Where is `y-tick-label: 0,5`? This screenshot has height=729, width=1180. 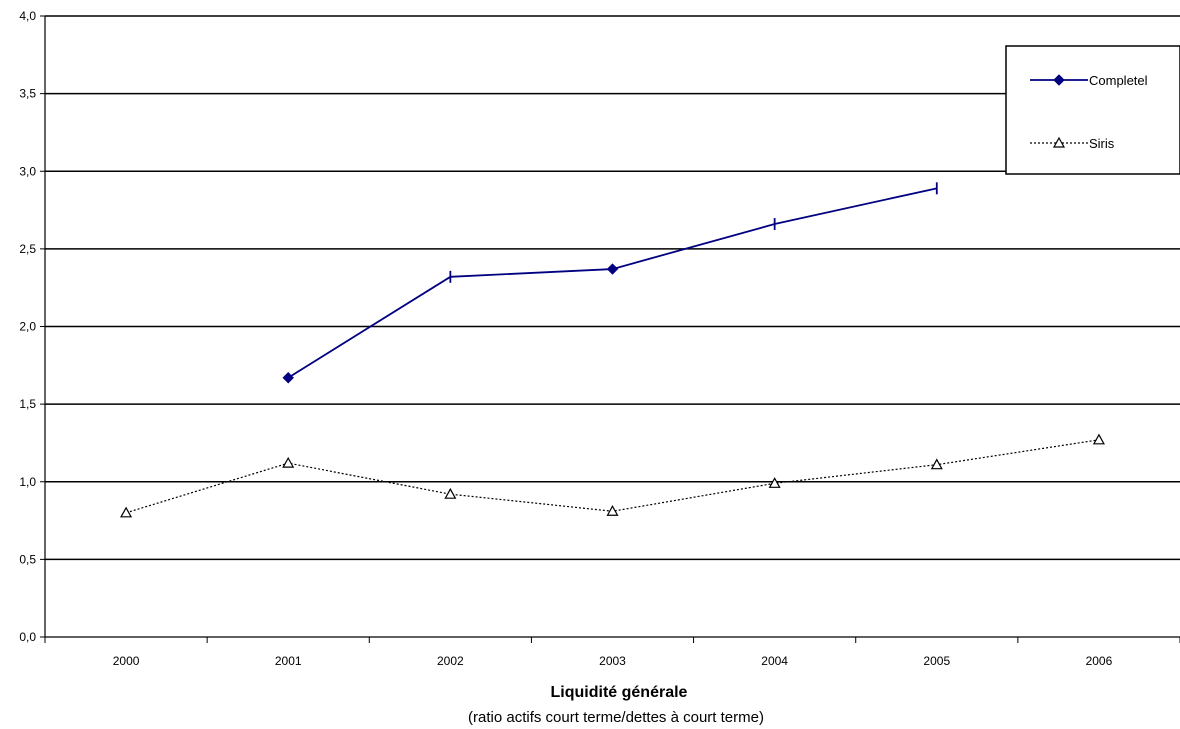 y-tick-label: 0,5 is located at coordinates (27, 559).